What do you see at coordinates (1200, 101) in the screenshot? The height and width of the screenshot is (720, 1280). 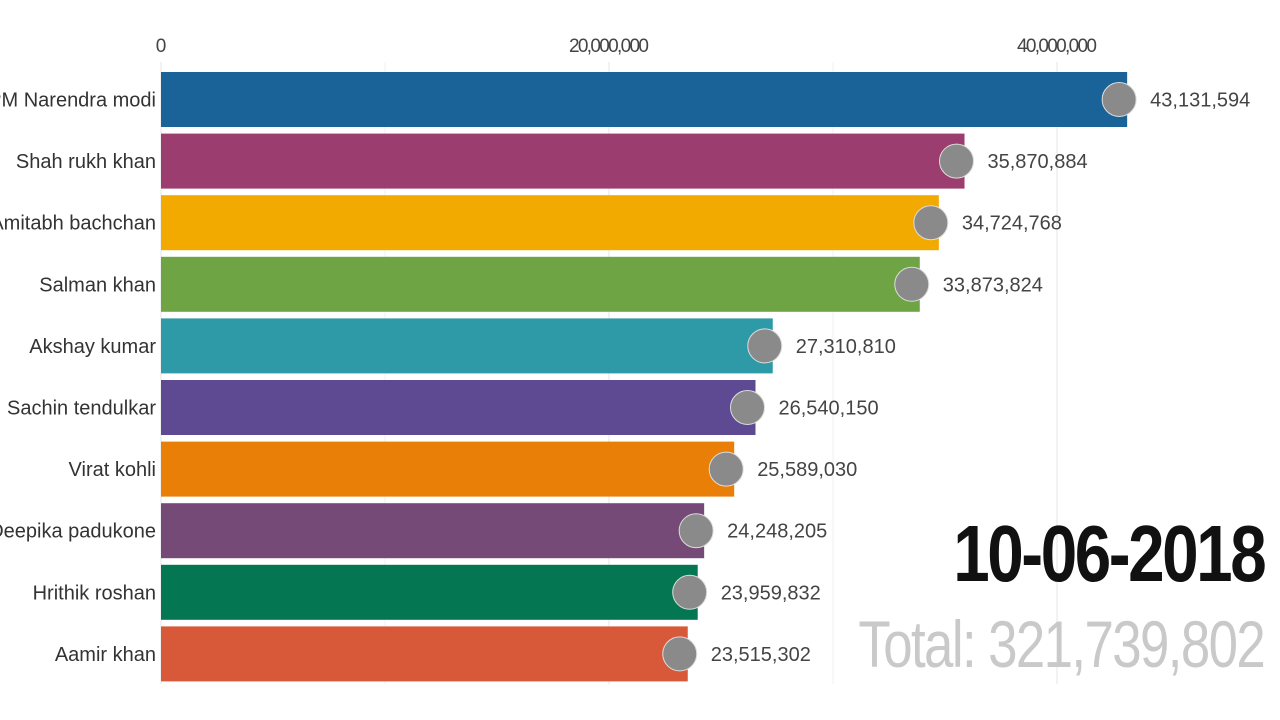 I see `value-label: 43,131,594` at bounding box center [1200, 101].